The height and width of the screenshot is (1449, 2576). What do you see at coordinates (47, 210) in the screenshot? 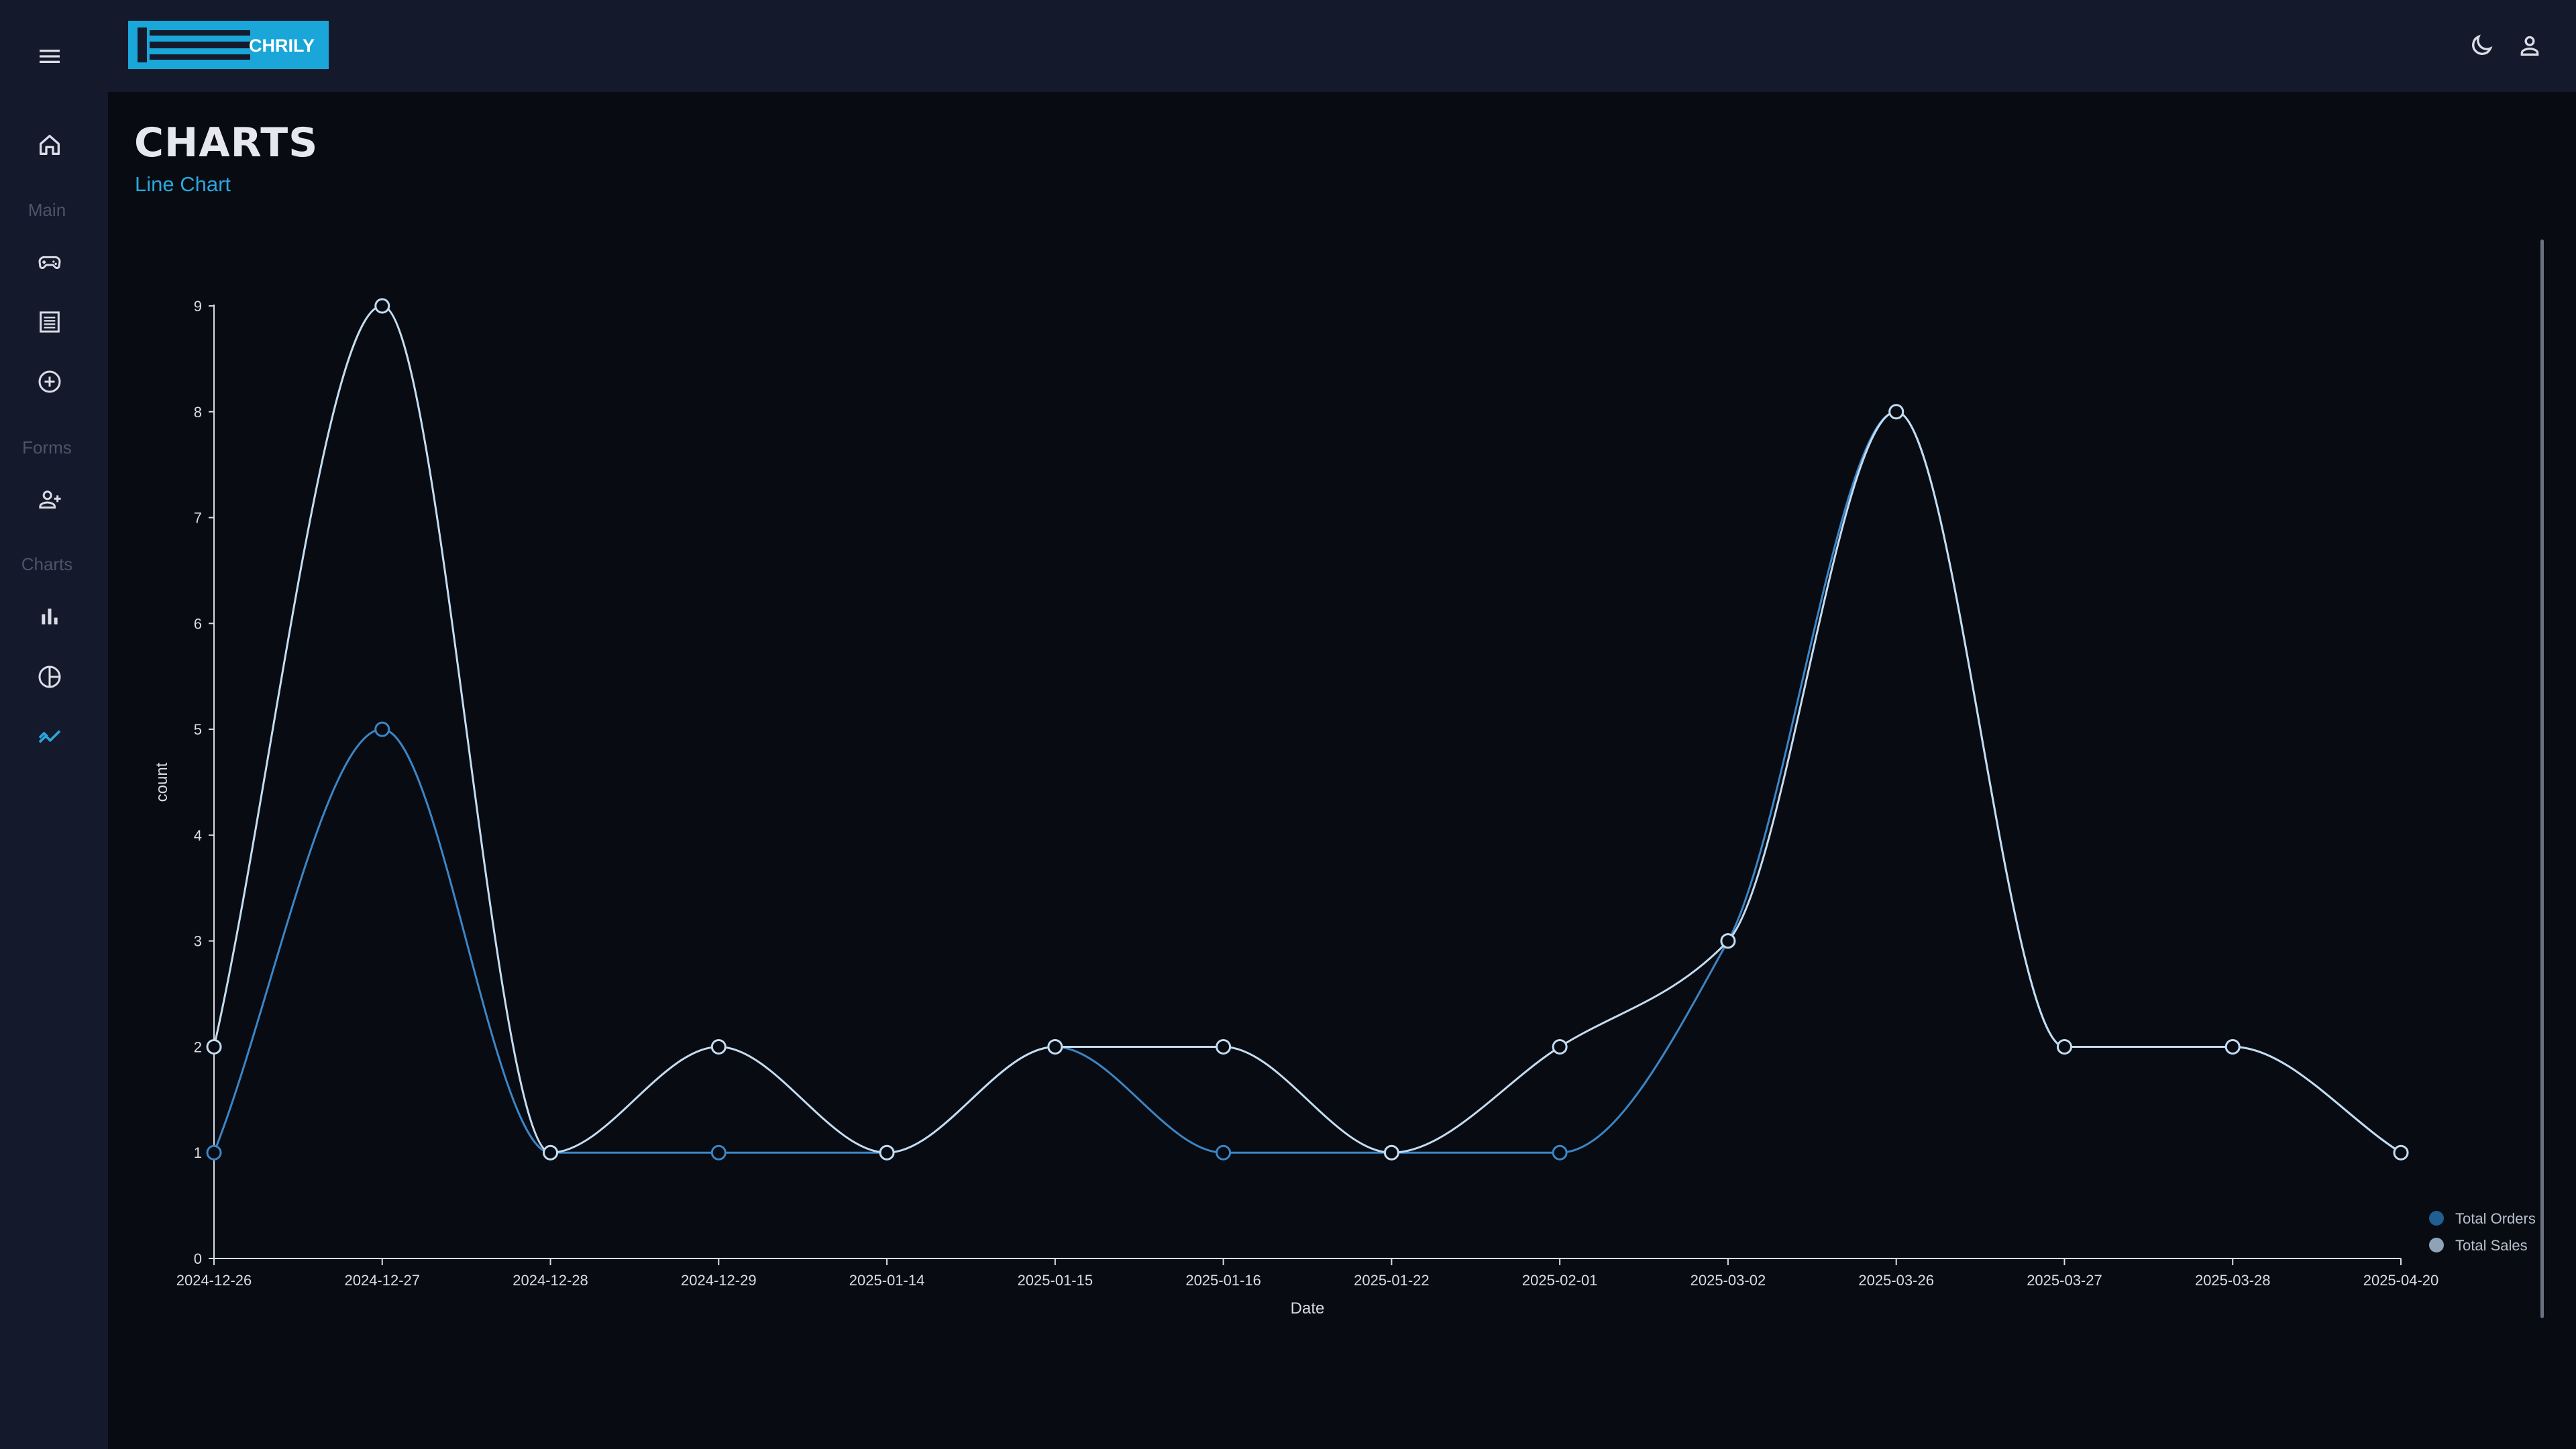
I see `sidebar-section-main: Main` at bounding box center [47, 210].